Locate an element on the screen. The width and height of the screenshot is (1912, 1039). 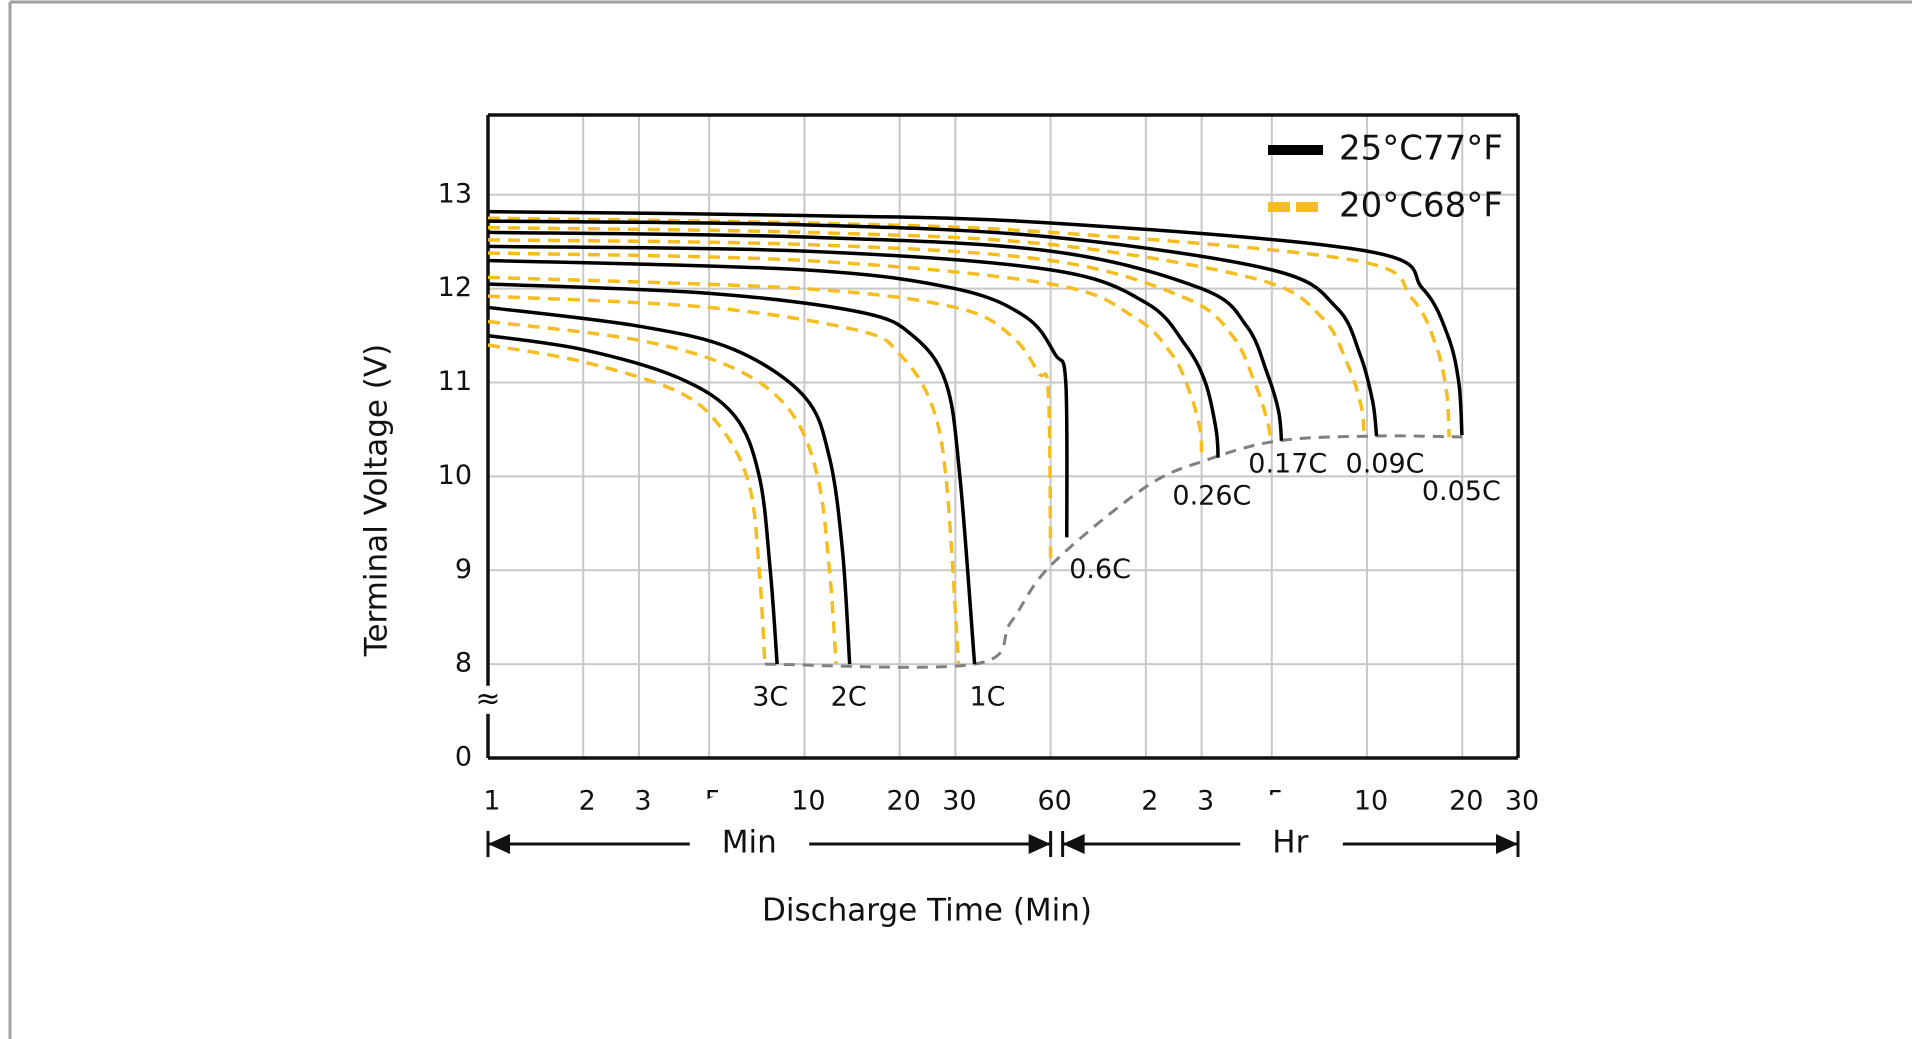
rate-label: 0.6C is located at coordinates (1100, 569).